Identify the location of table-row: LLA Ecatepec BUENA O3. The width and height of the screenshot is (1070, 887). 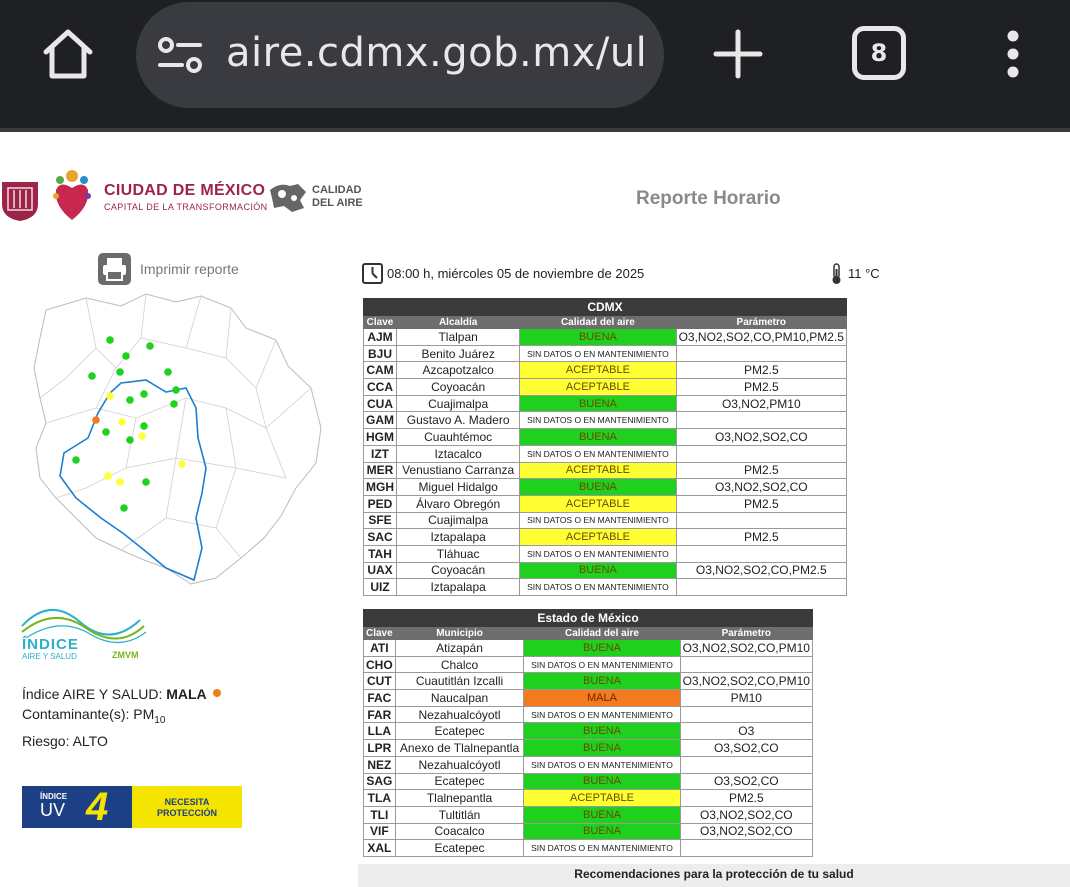
(588, 731).